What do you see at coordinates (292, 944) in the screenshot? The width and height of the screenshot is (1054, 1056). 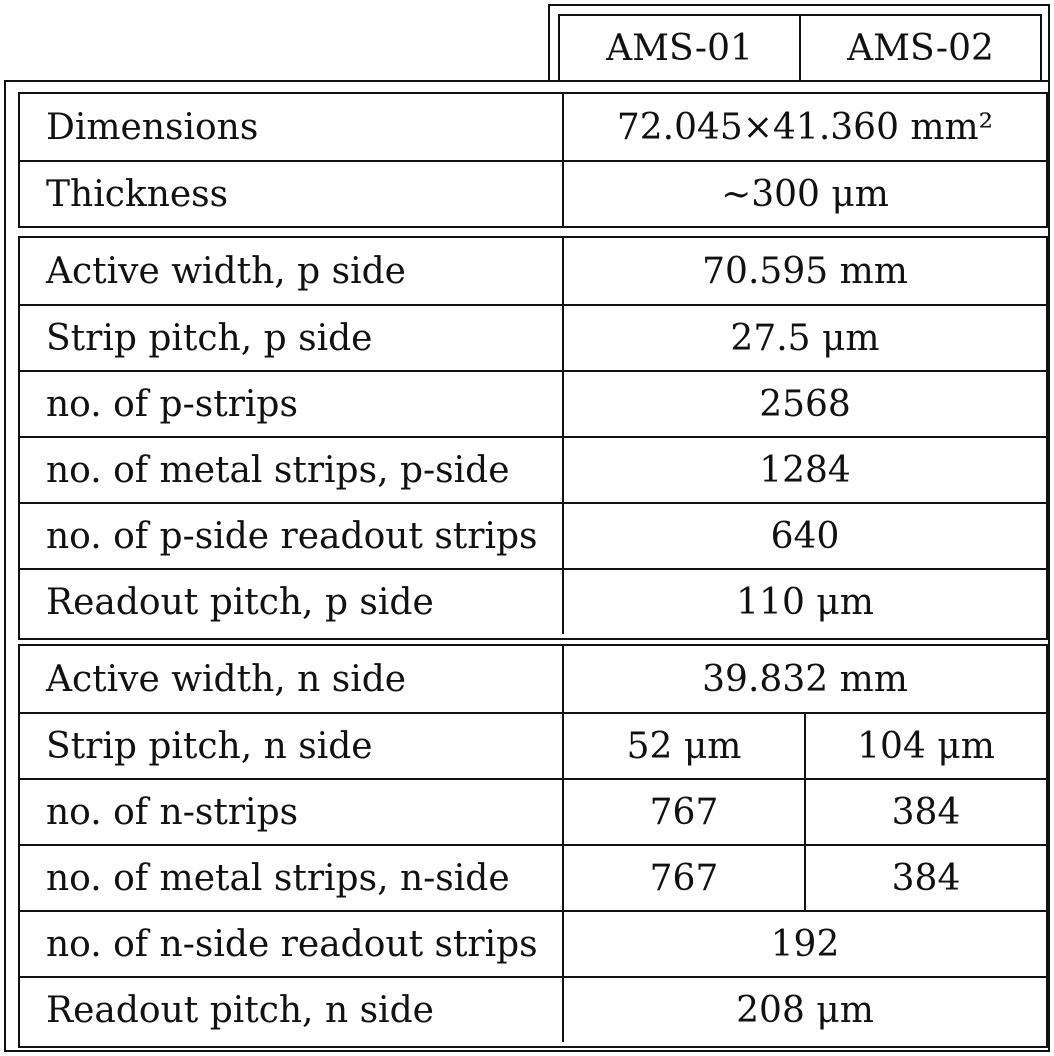 I see `row-label: no. of n-side readout strips` at bounding box center [292, 944].